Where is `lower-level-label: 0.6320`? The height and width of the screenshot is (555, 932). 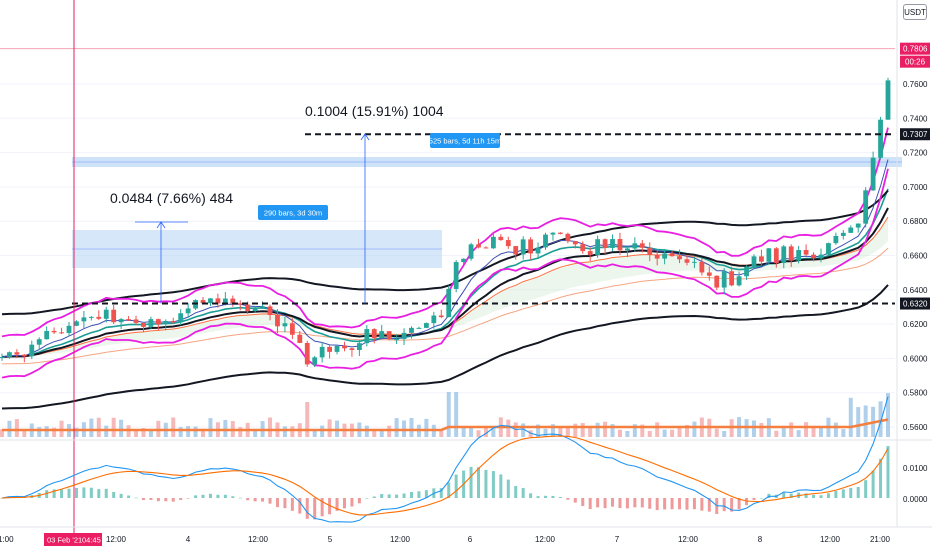 lower-level-label: 0.6320 is located at coordinates (915, 304).